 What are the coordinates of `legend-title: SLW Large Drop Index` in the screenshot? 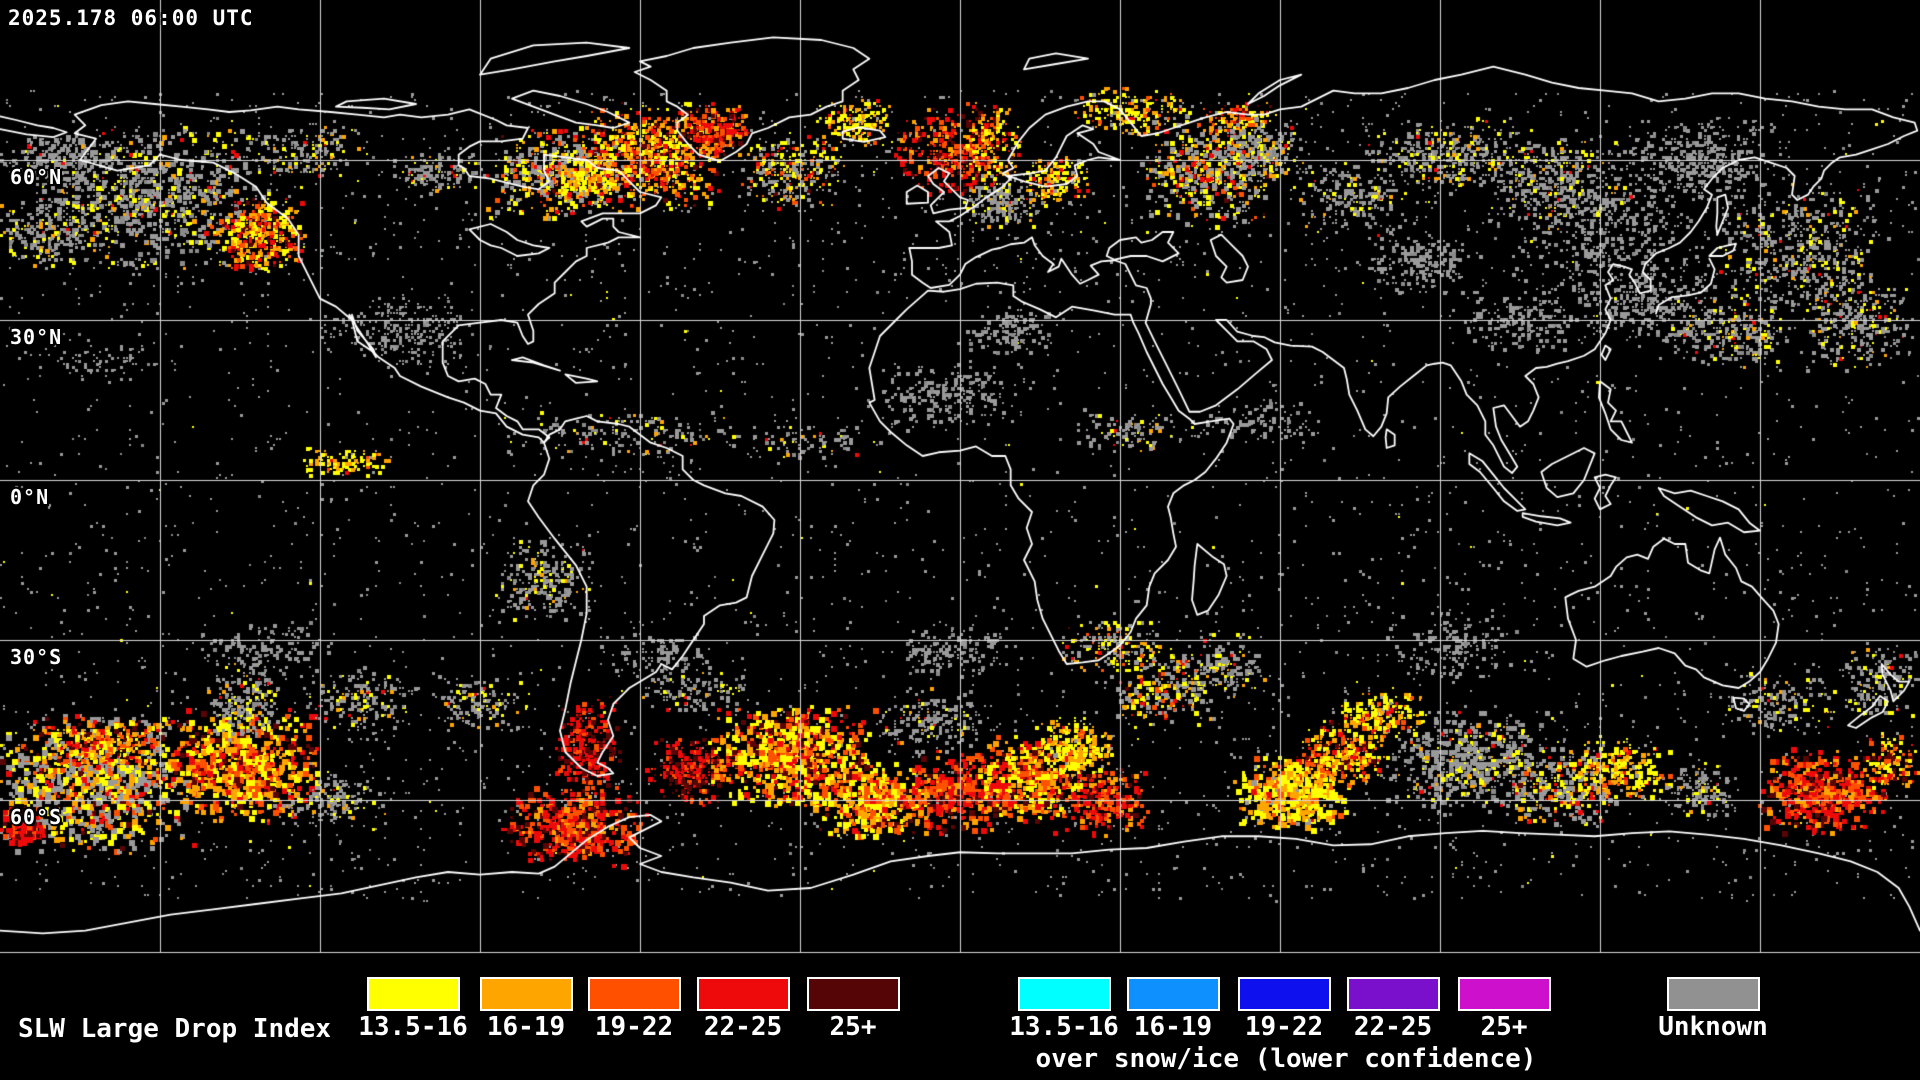 It's located at (175, 1029).